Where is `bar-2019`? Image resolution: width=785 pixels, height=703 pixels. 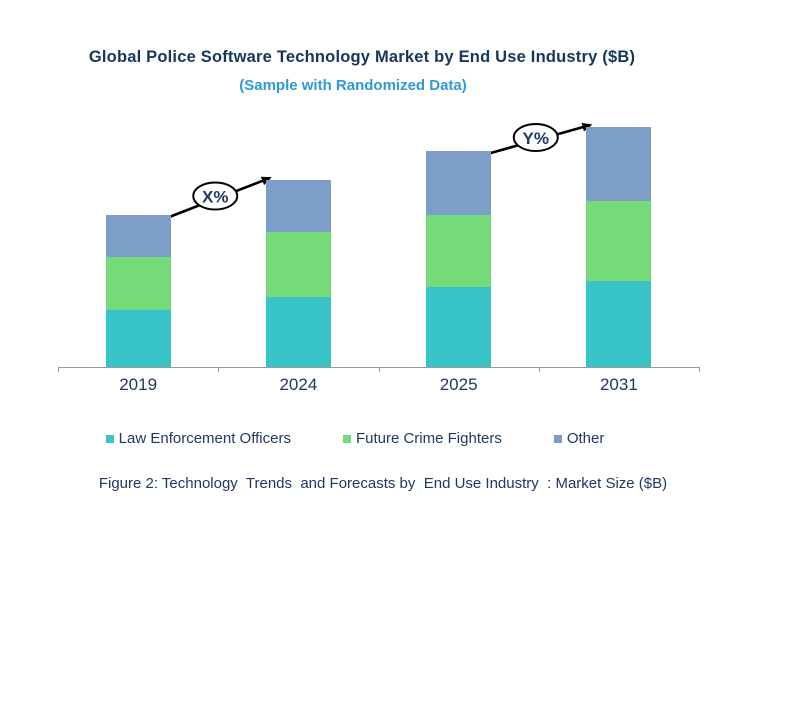 bar-2019 is located at coordinates (138, 291).